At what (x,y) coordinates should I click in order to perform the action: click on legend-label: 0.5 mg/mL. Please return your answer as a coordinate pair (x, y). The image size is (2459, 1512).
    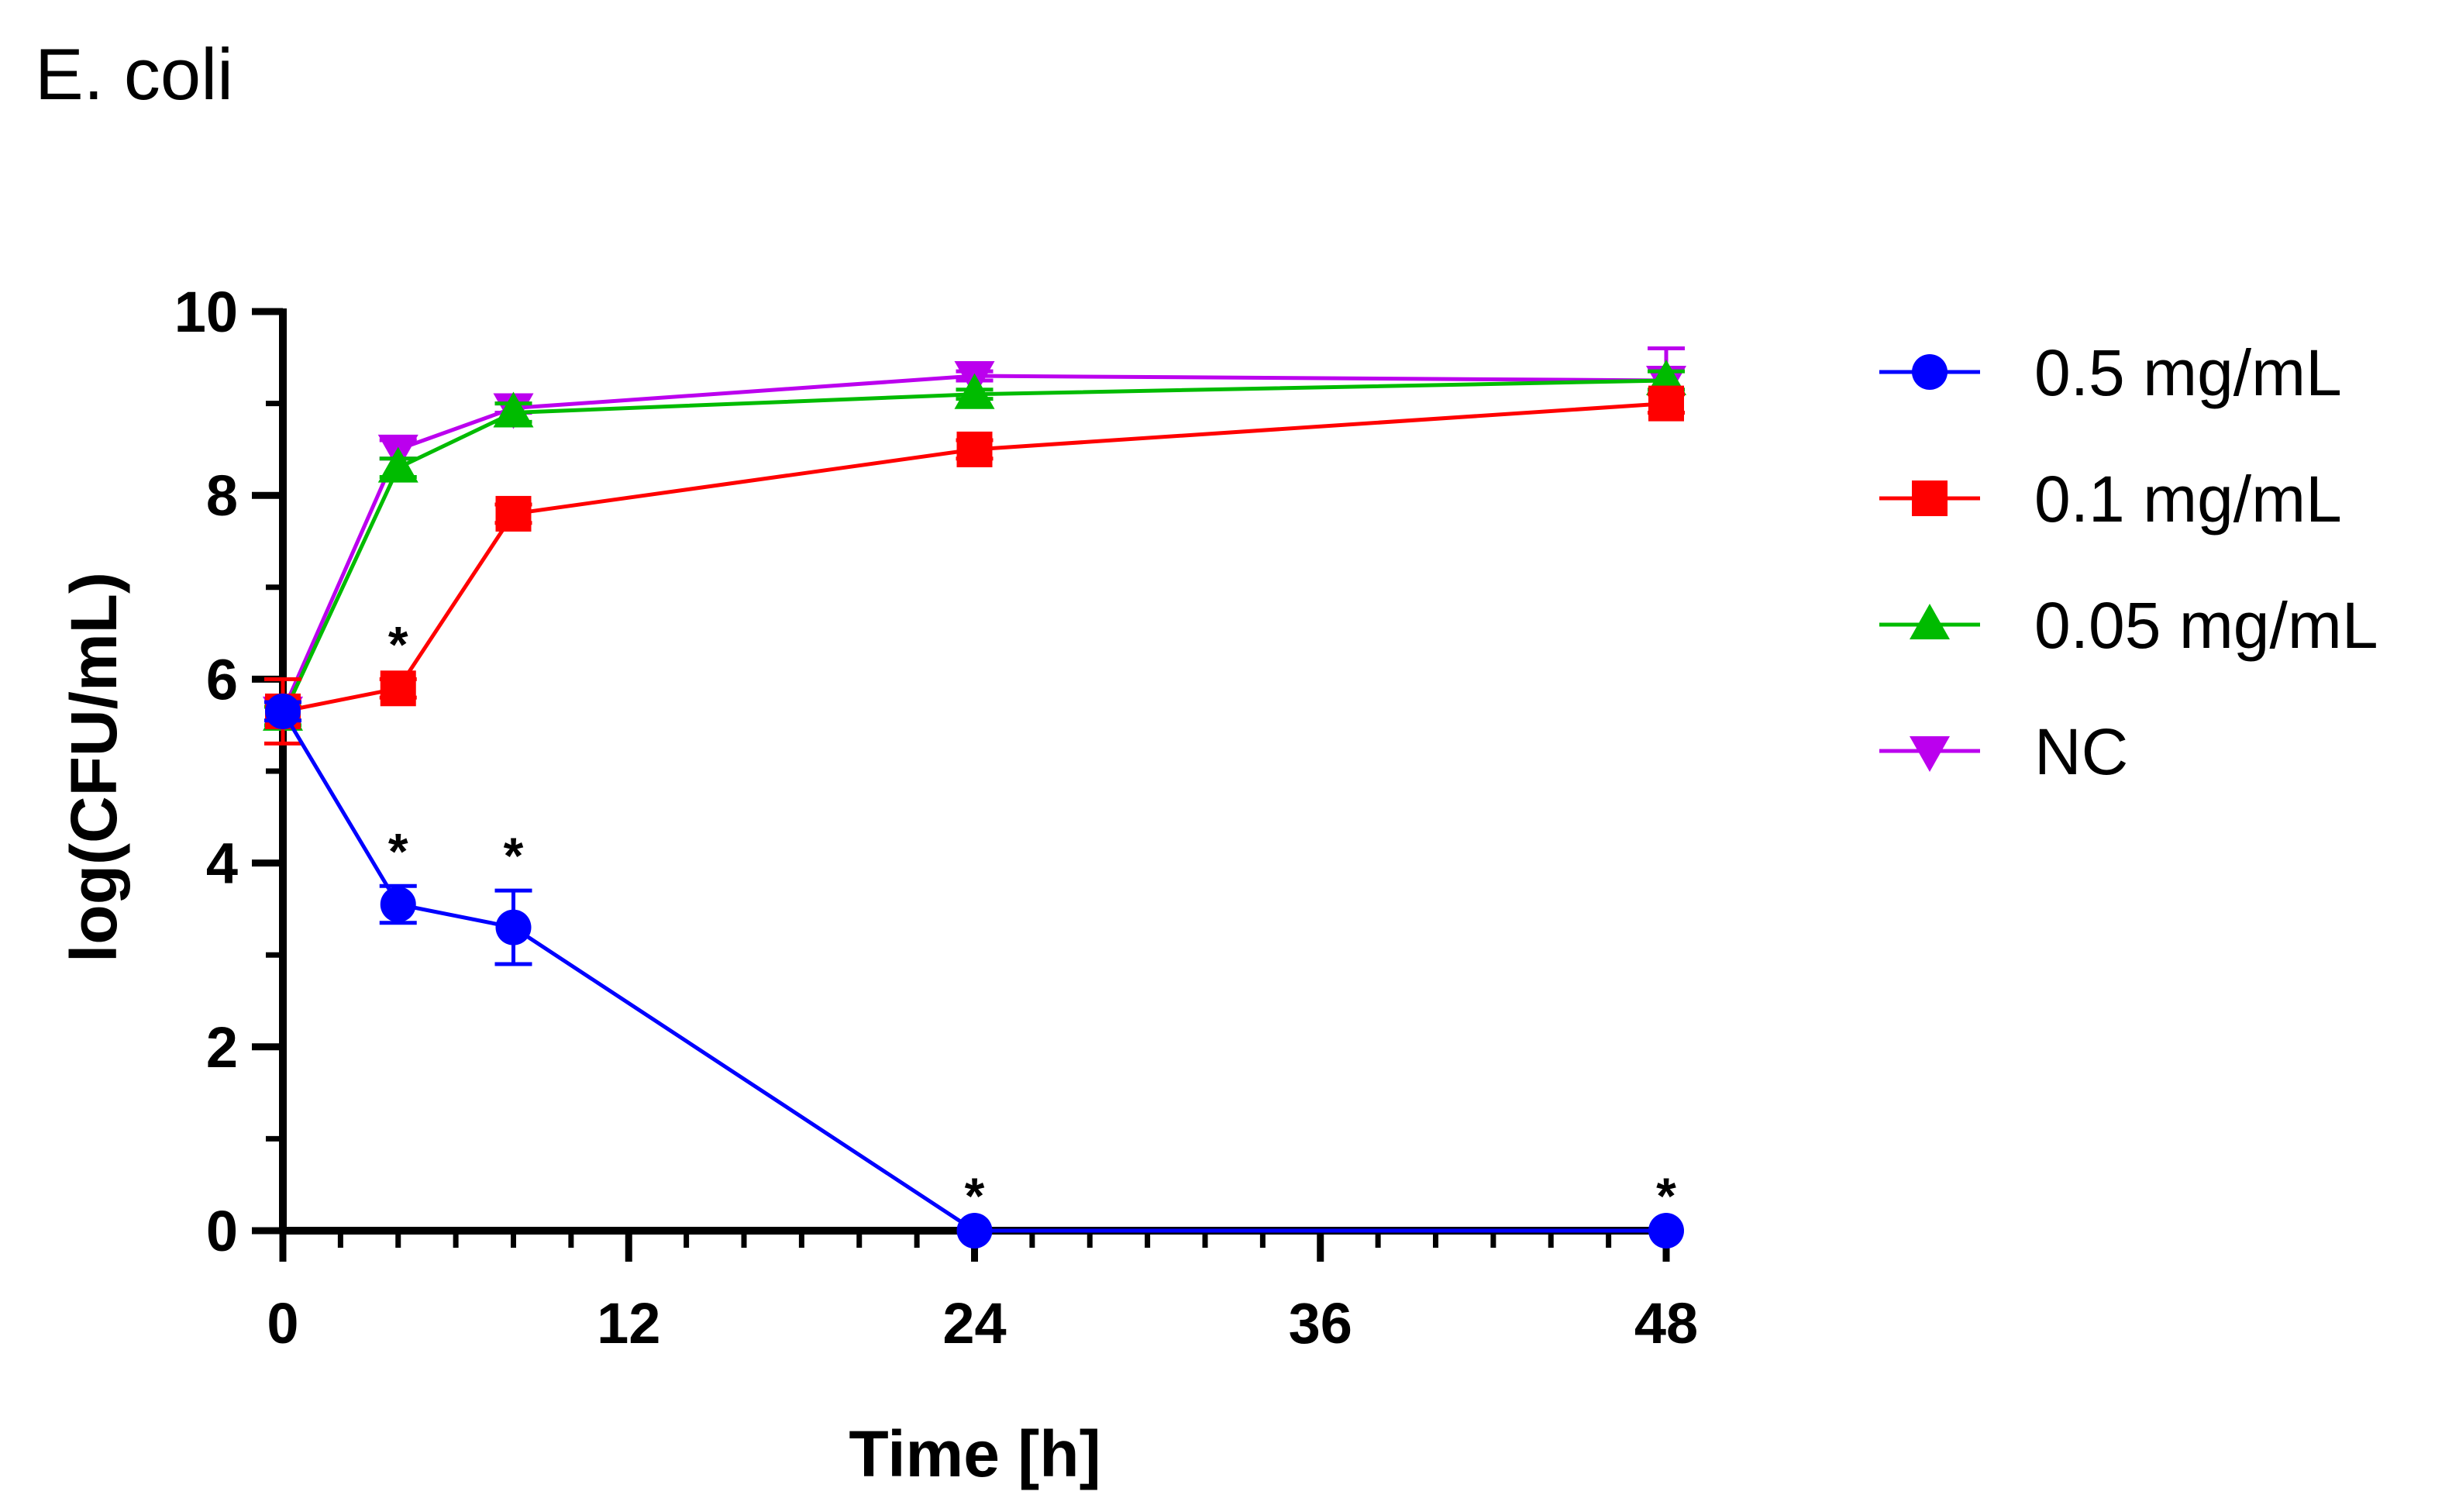
    Looking at the image, I should click on (2188, 372).